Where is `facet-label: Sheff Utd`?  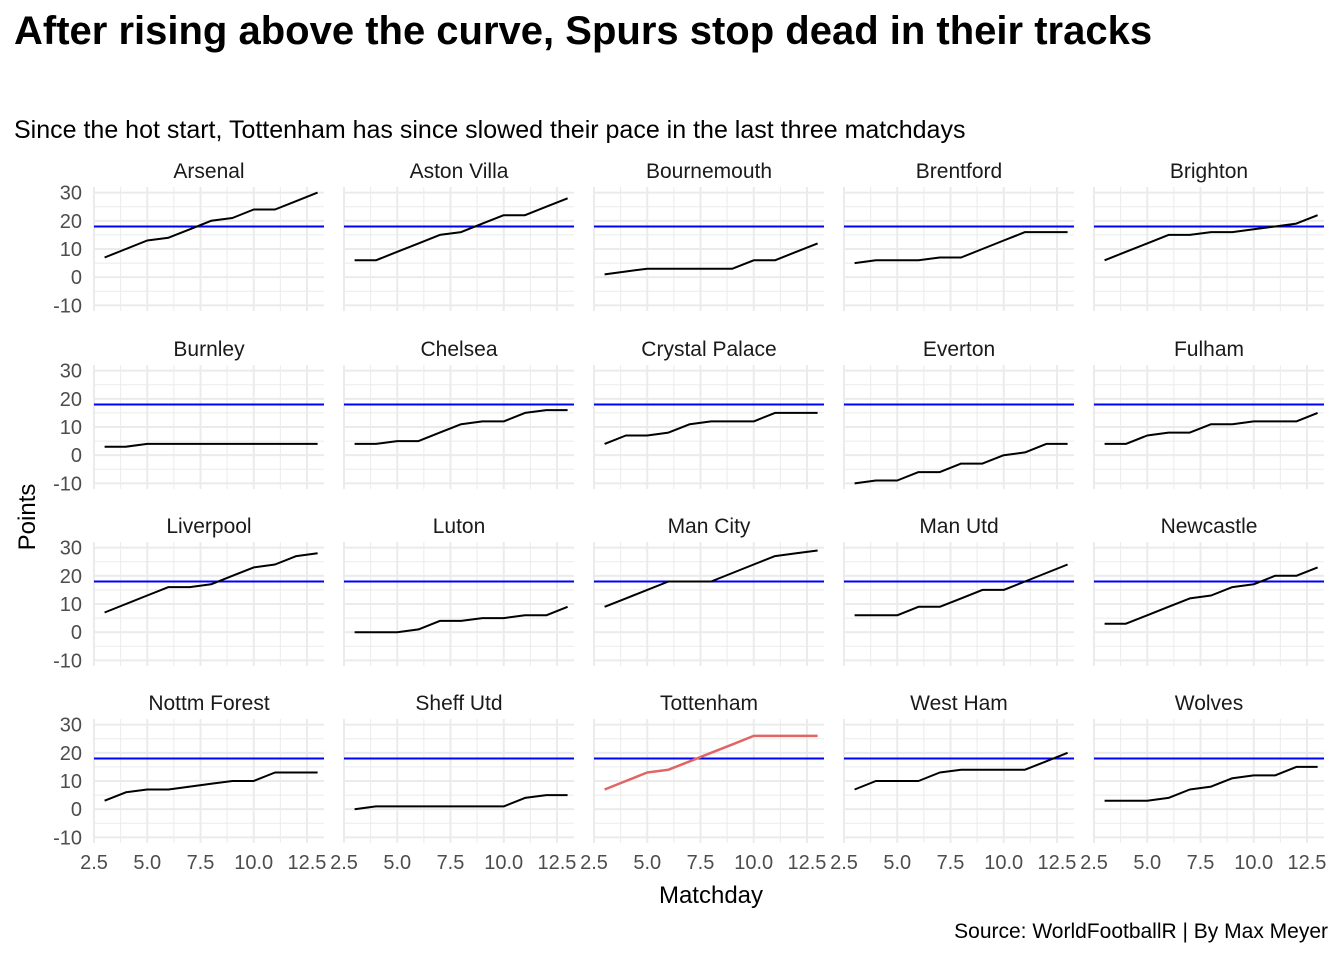
facet-label: Sheff Utd is located at coordinates (458, 703).